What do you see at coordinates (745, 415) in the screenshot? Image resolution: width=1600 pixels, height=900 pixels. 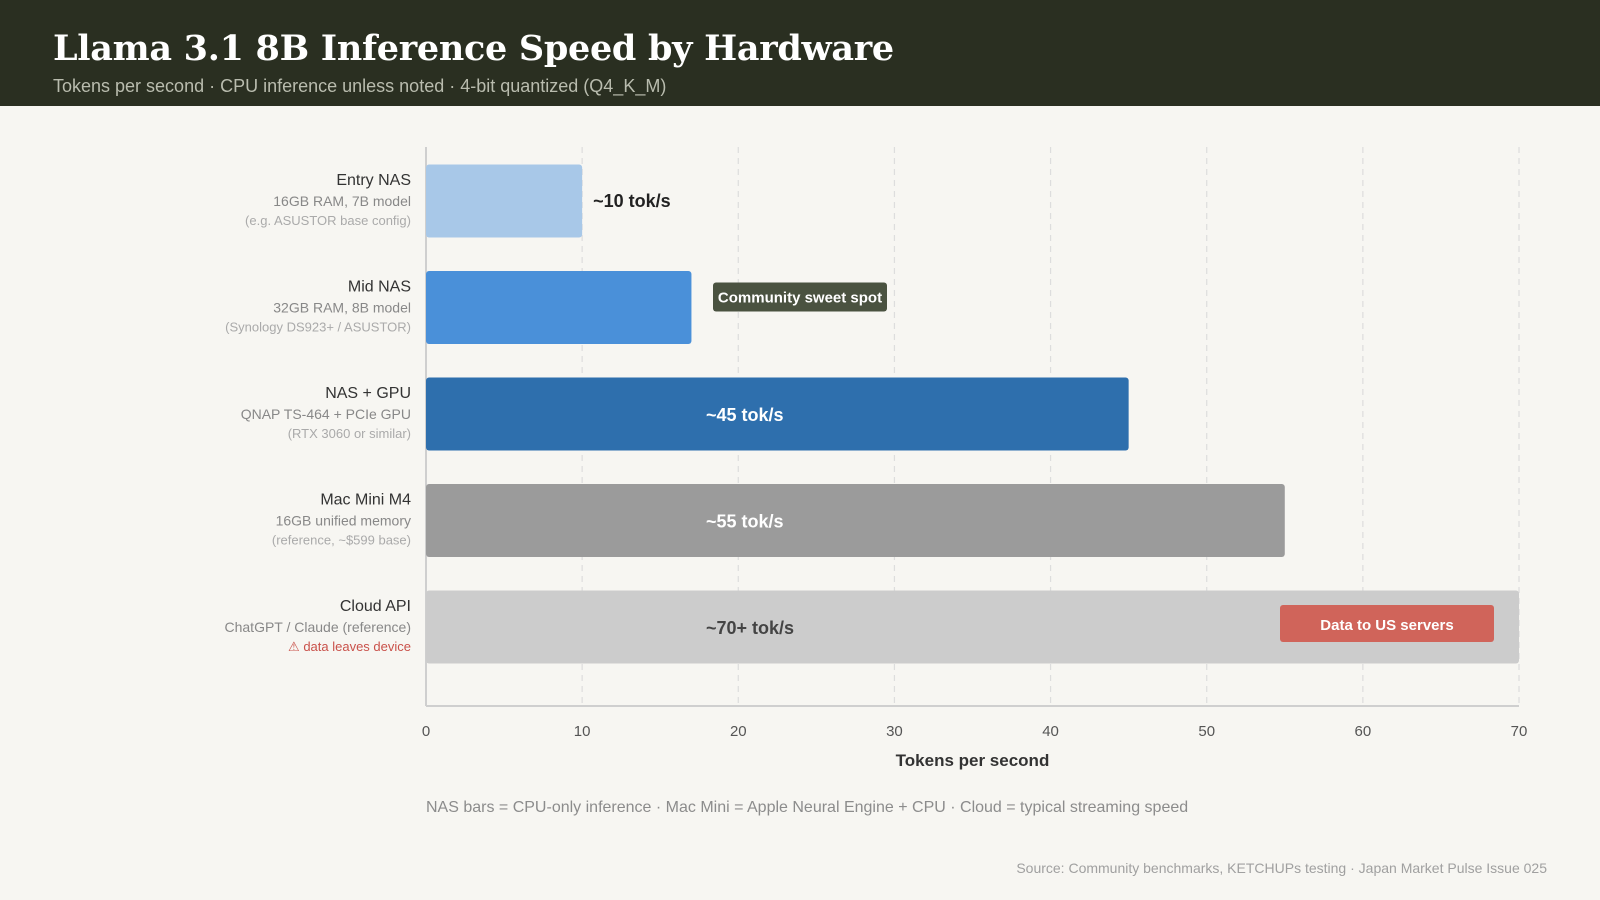 I see `bar-value-label: ~45 tok/s` at bounding box center [745, 415].